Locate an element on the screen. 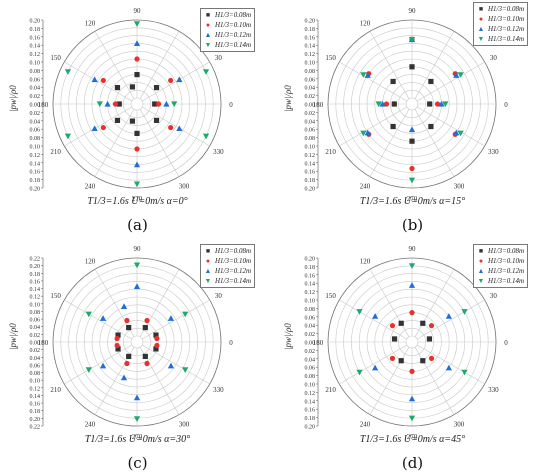 The width and height of the screenshot is (550, 476). angle-label: 330 is located at coordinates (493, 390).